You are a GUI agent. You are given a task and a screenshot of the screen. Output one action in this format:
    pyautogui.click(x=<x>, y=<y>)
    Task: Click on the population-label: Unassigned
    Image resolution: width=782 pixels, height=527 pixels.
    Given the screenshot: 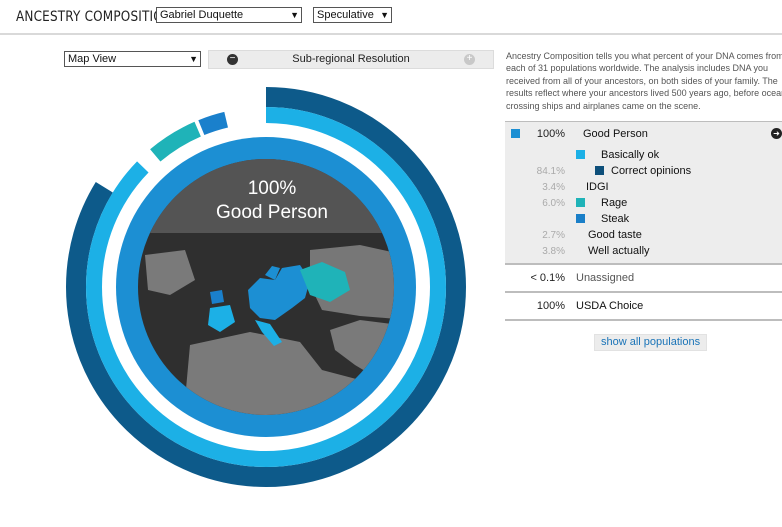 What is the action you would take?
    pyautogui.click(x=605, y=278)
    